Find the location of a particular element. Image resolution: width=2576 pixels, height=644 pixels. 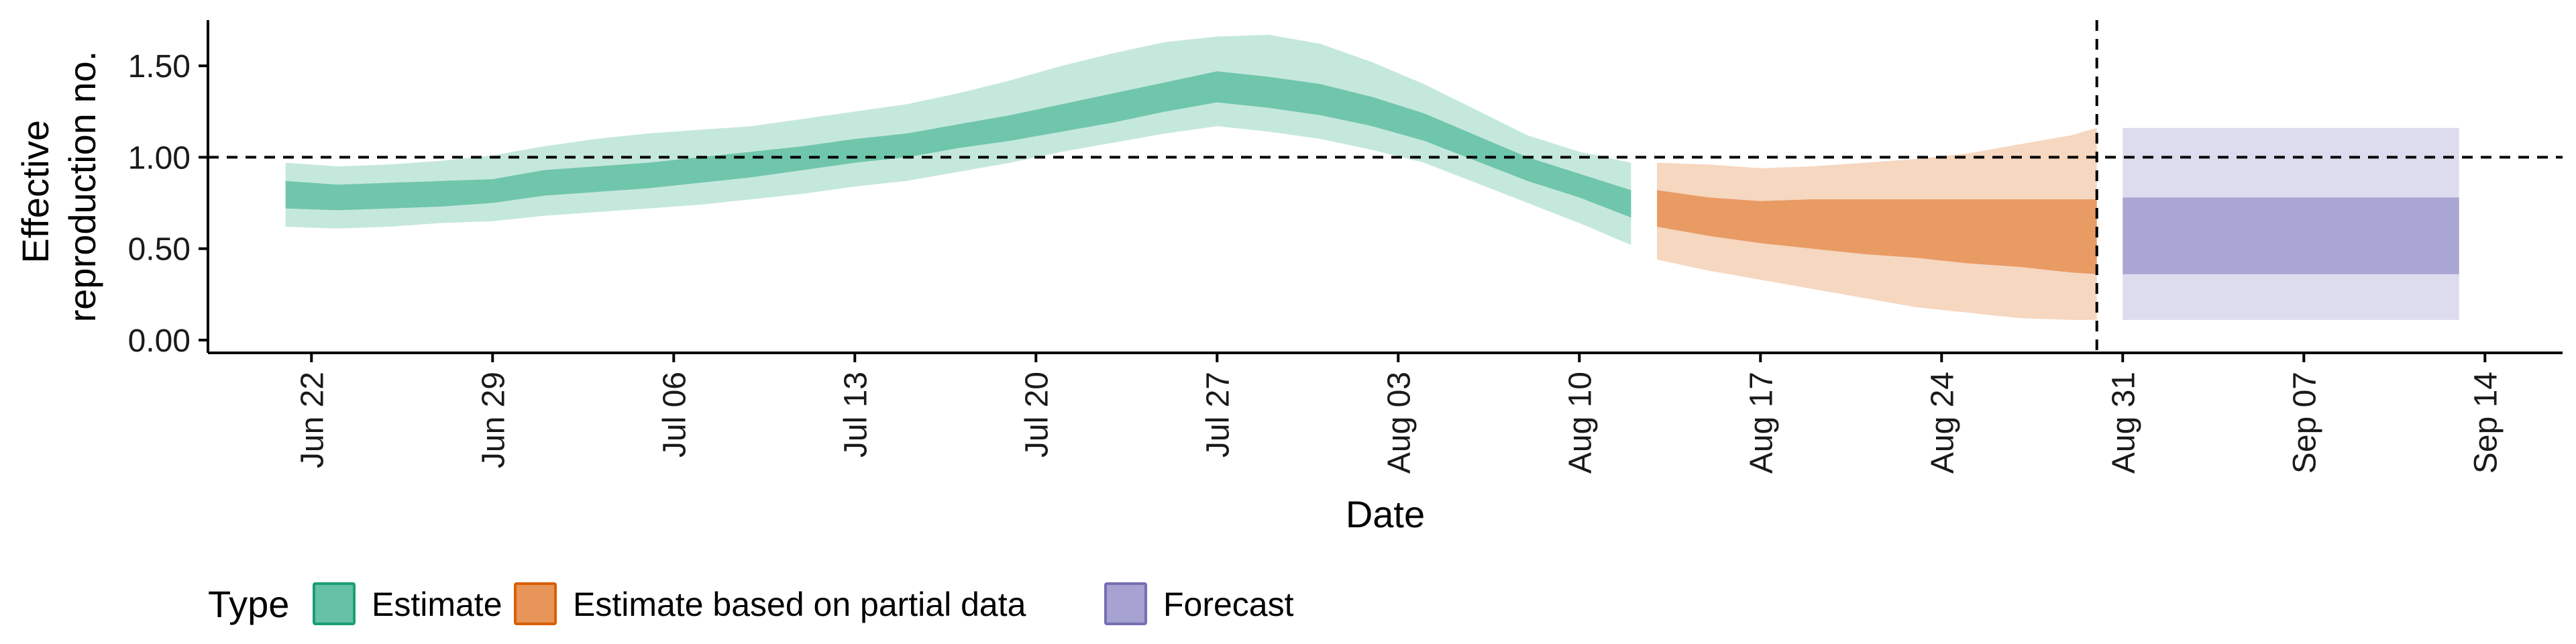

y-axis-title-line-2: reproduction no. is located at coordinates (82, 187).